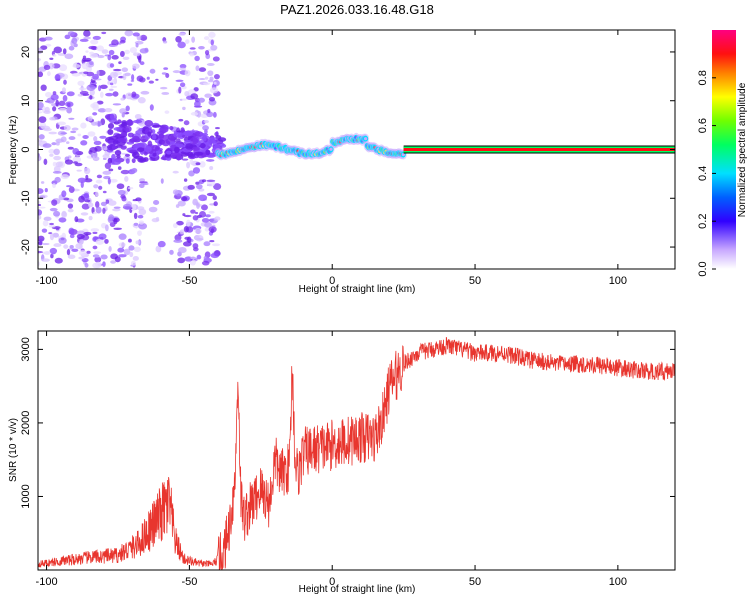 This screenshot has width=750, height=600. What do you see at coordinates (189, 281) in the screenshot?
I see `spectrogram-x-tick-label: -50` at bounding box center [189, 281].